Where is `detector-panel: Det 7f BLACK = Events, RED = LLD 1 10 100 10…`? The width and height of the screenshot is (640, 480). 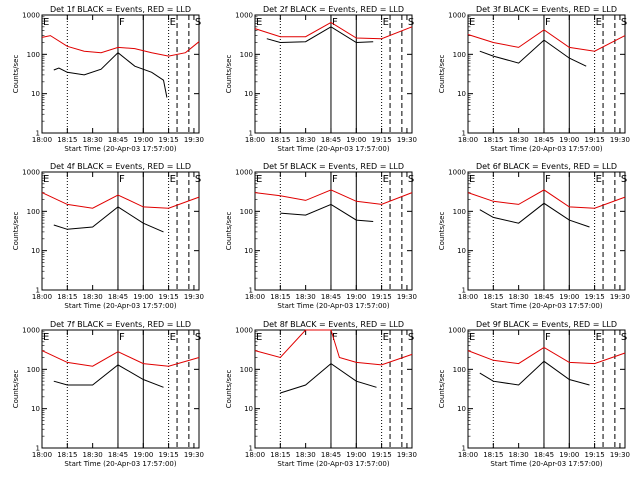
detector-panel: Det 7f BLACK = Events, RED = LLD 1 10 100 10… is located at coordinates (108, 394).